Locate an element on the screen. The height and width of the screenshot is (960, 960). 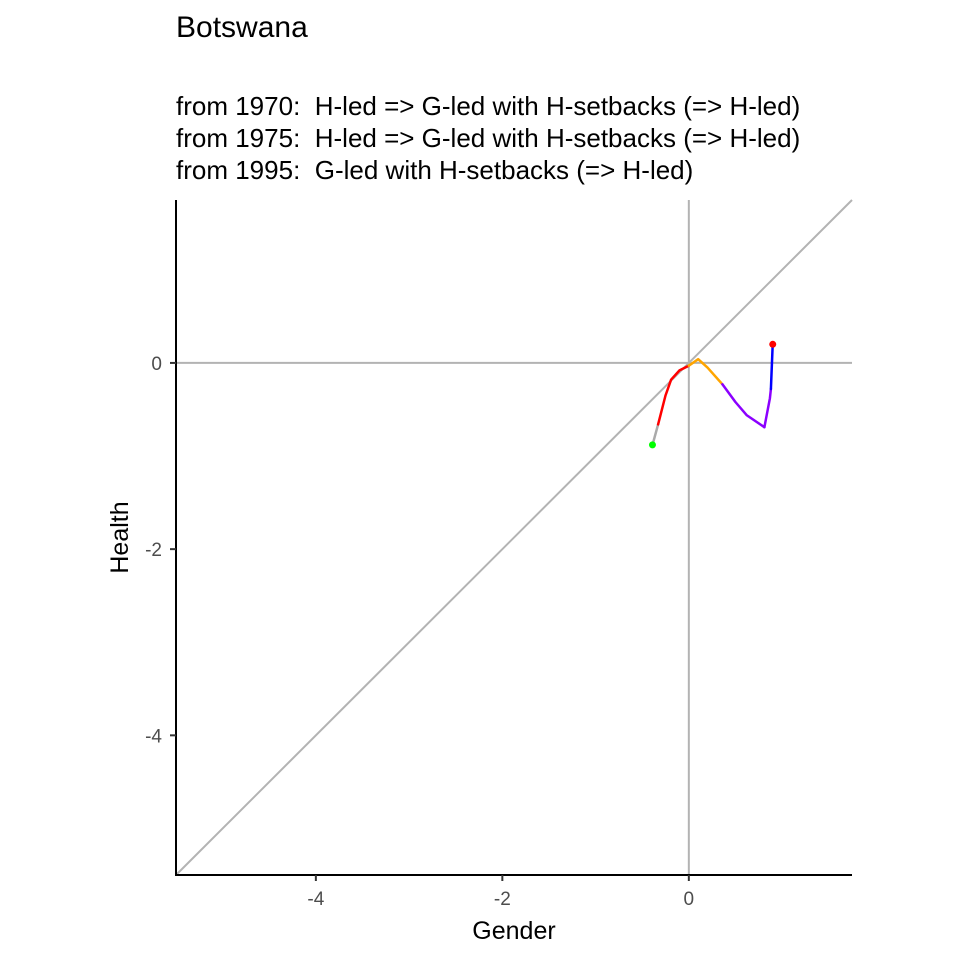
x-axis-title: Gender is located at coordinates (513, 931).